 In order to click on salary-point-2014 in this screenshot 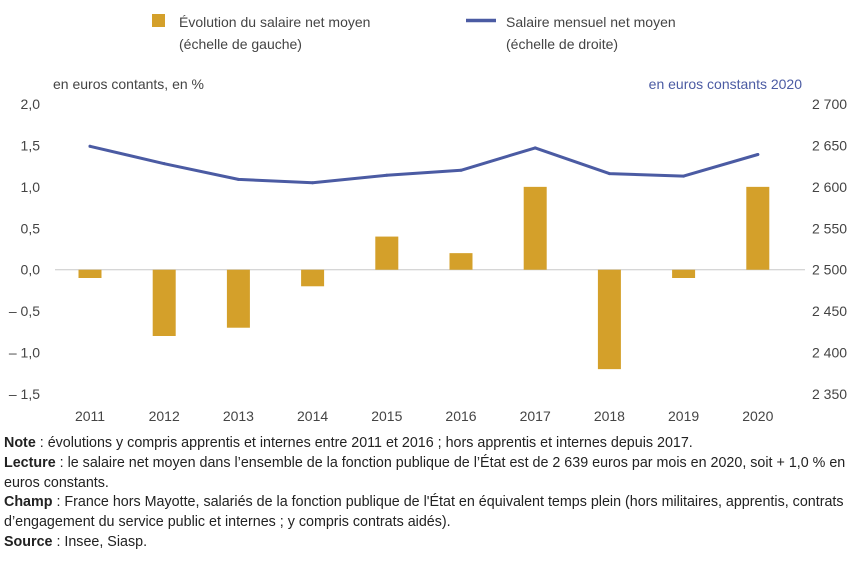, I will do `click(313, 183)`.